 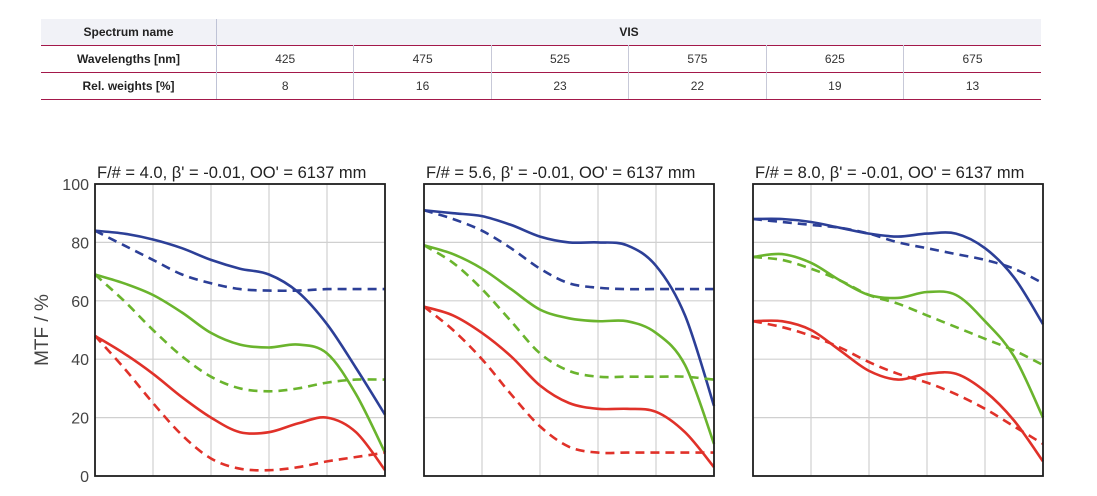 What do you see at coordinates (835, 59) in the screenshot?
I see `wavelength-cell: 625` at bounding box center [835, 59].